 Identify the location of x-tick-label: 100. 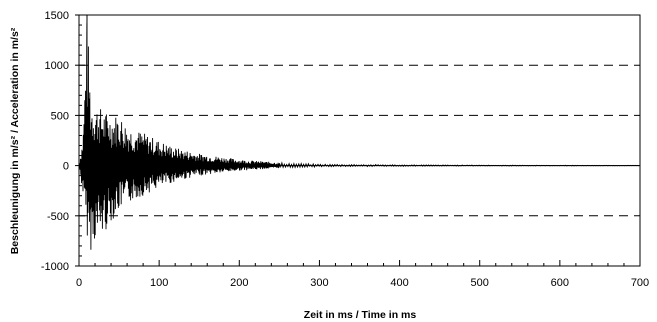
(159, 283).